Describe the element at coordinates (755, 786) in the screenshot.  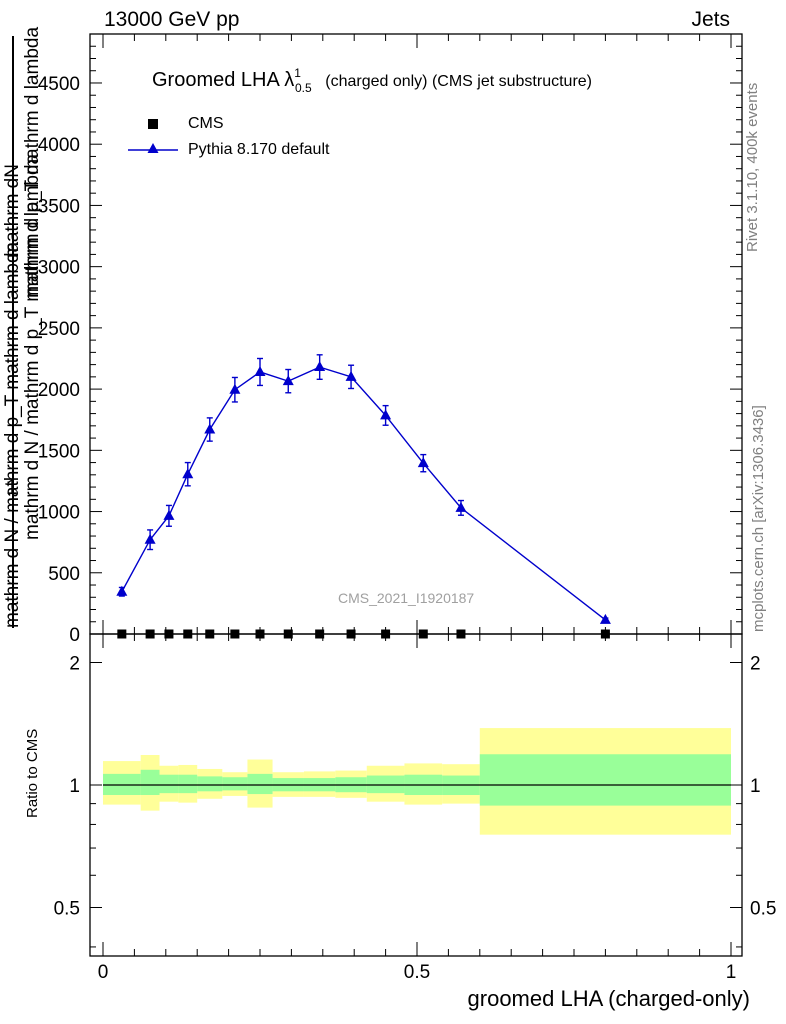
I see `ratio-ytick-label-right-1: 1` at that location.